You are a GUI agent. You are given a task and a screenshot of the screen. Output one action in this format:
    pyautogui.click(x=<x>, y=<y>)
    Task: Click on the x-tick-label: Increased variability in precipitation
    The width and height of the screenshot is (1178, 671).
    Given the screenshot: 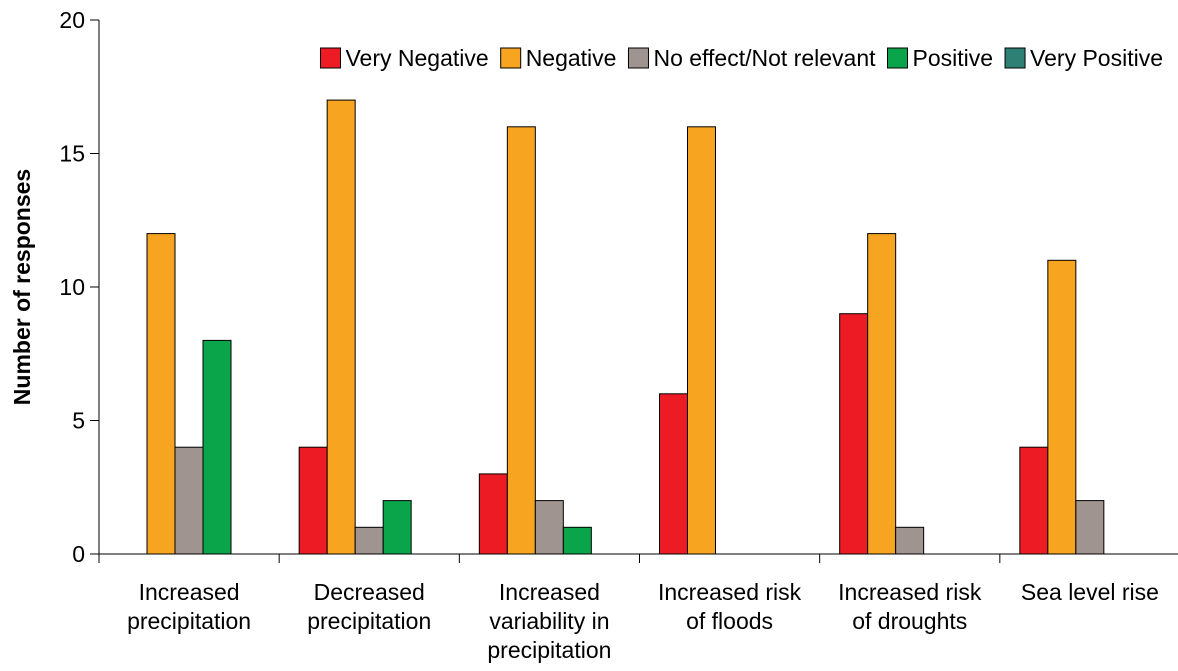 What is the action you would take?
    pyautogui.click(x=549, y=621)
    